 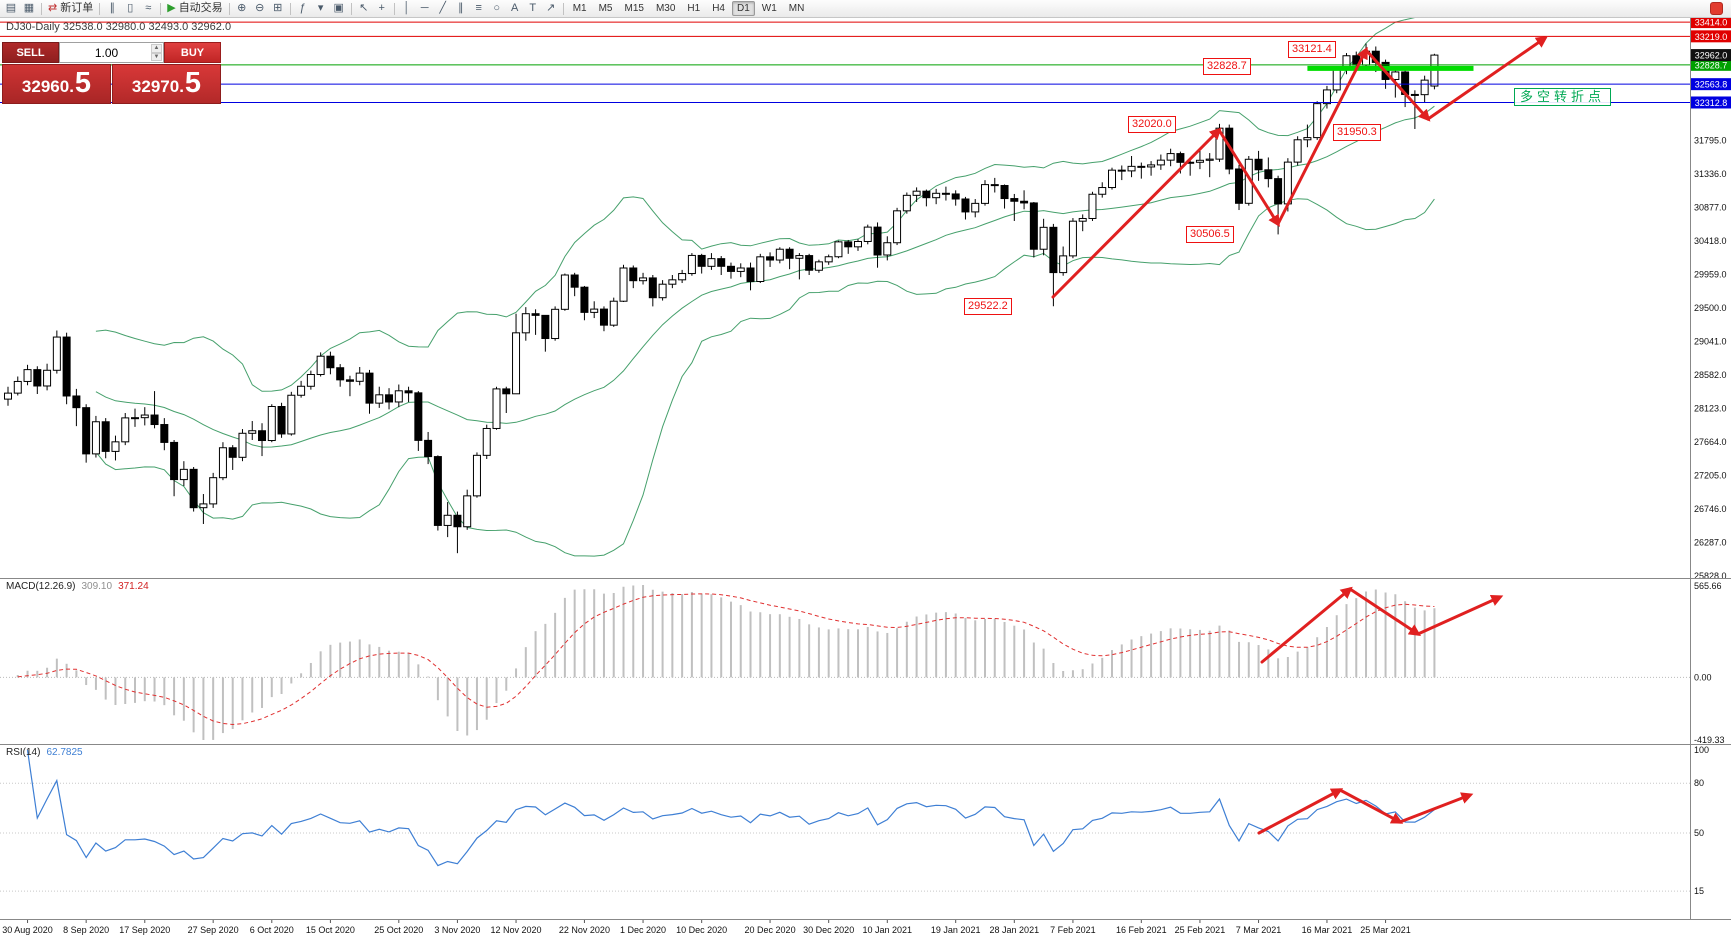 I want to click on bid-price: 32960. 5, so click(x=56, y=84).